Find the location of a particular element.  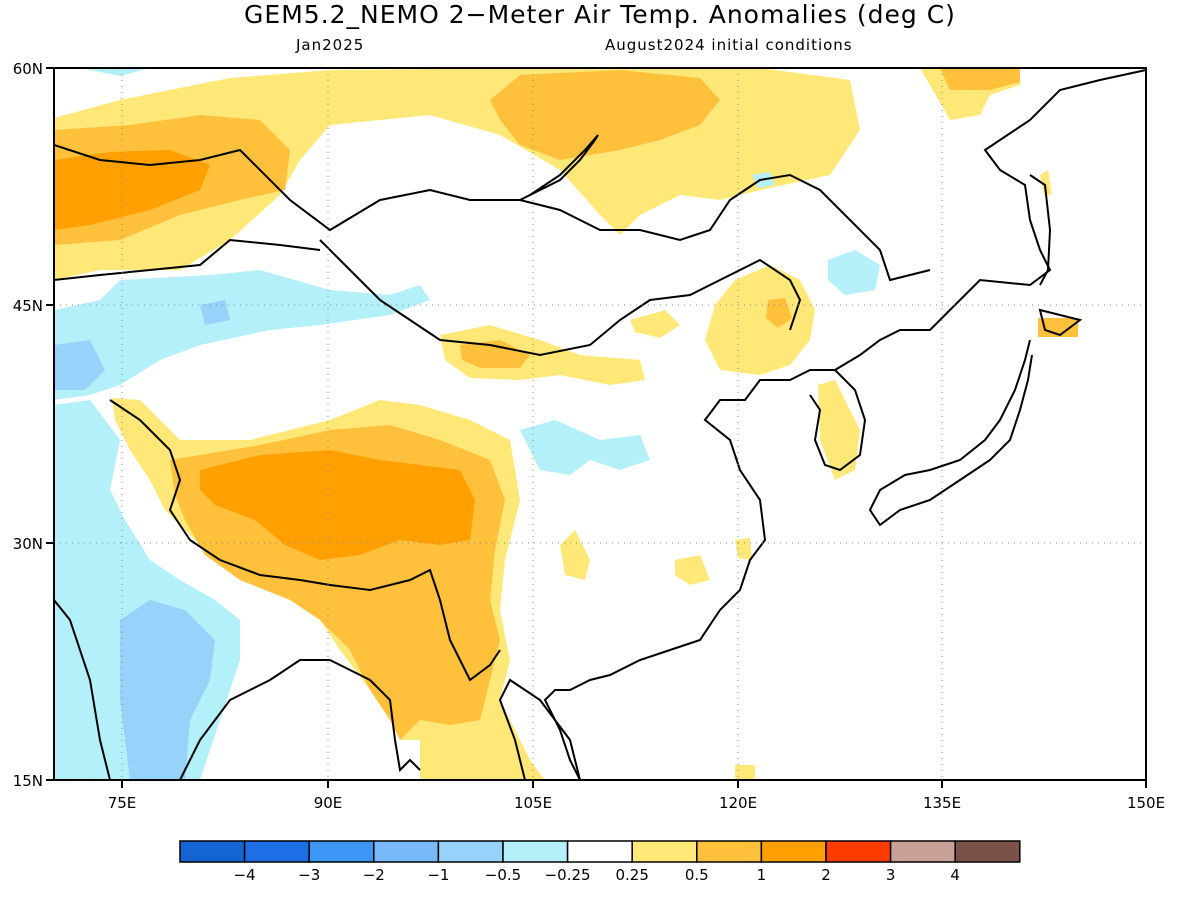

anomaly-kazakh-lightblue is located at coordinates (242, 335).